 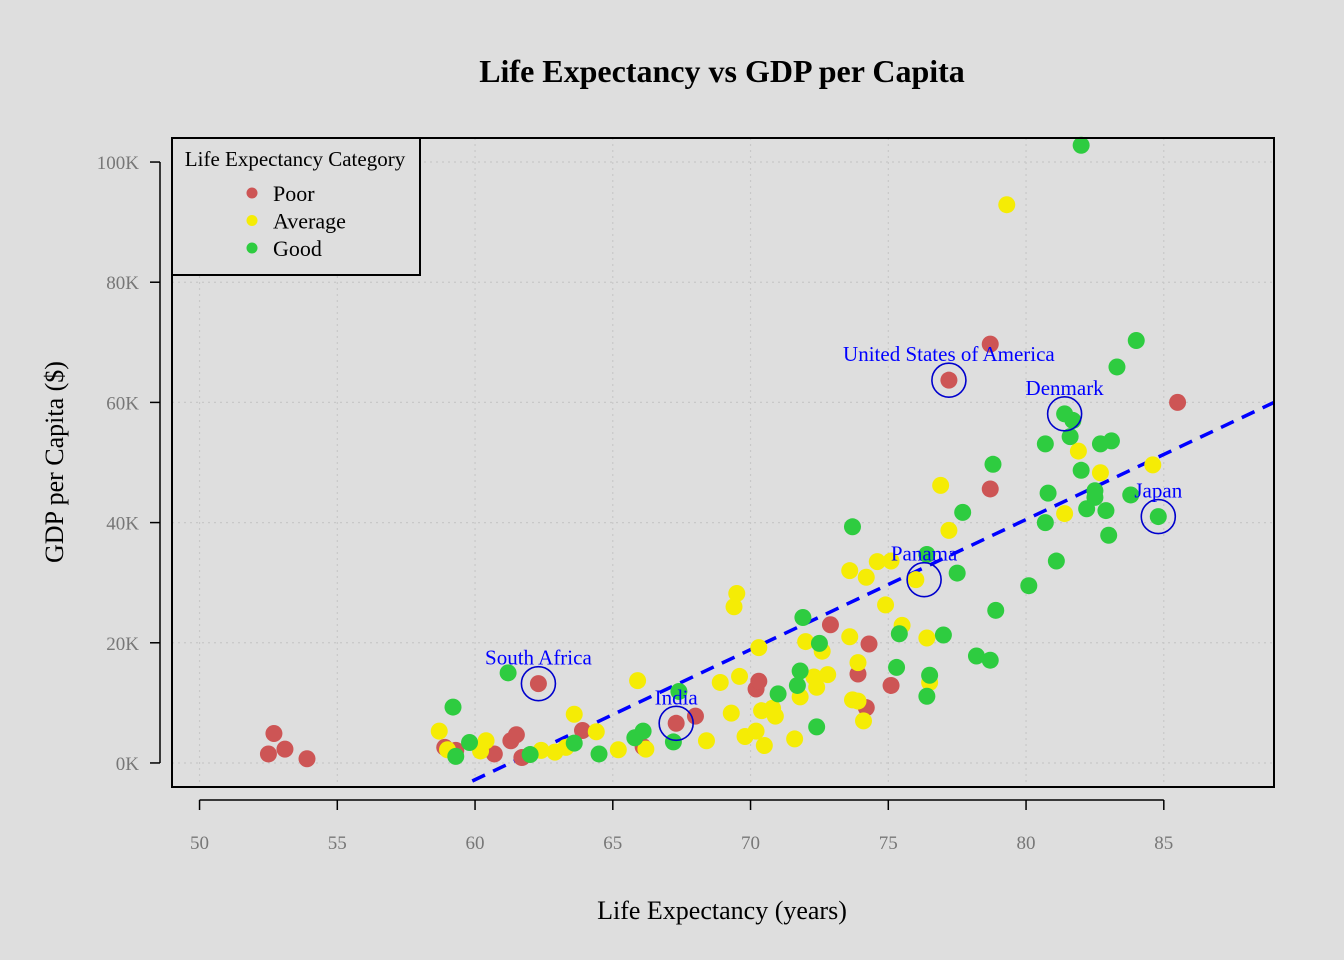 What do you see at coordinates (122, 403) in the screenshot?
I see `y-tick-label: 60K` at bounding box center [122, 403].